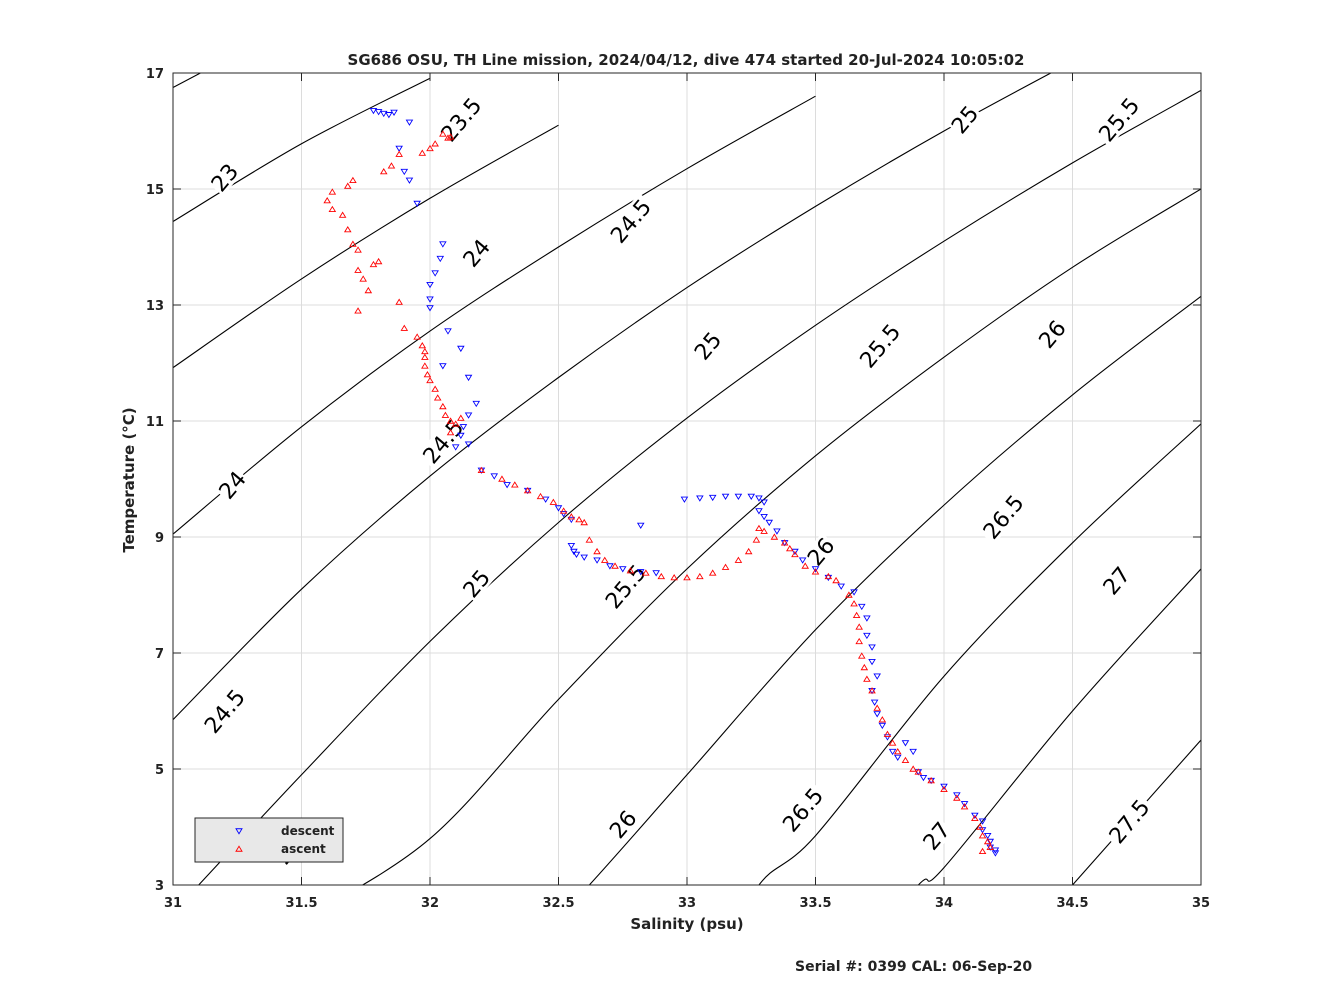 The image size is (1328, 996). I want to click on x-tick-labels: 31 31.5 32 32.5 33 33.5 34 34.5 35, so click(687, 903).